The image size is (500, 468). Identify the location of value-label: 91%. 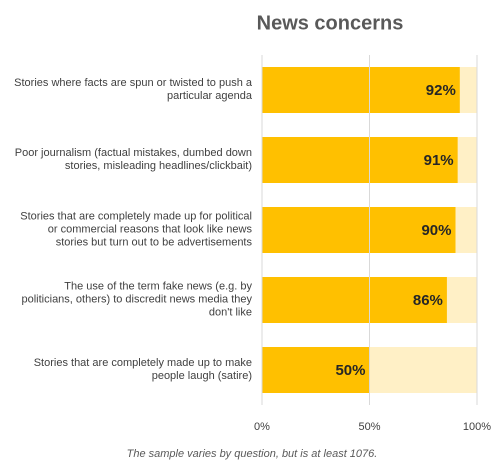
(439, 160).